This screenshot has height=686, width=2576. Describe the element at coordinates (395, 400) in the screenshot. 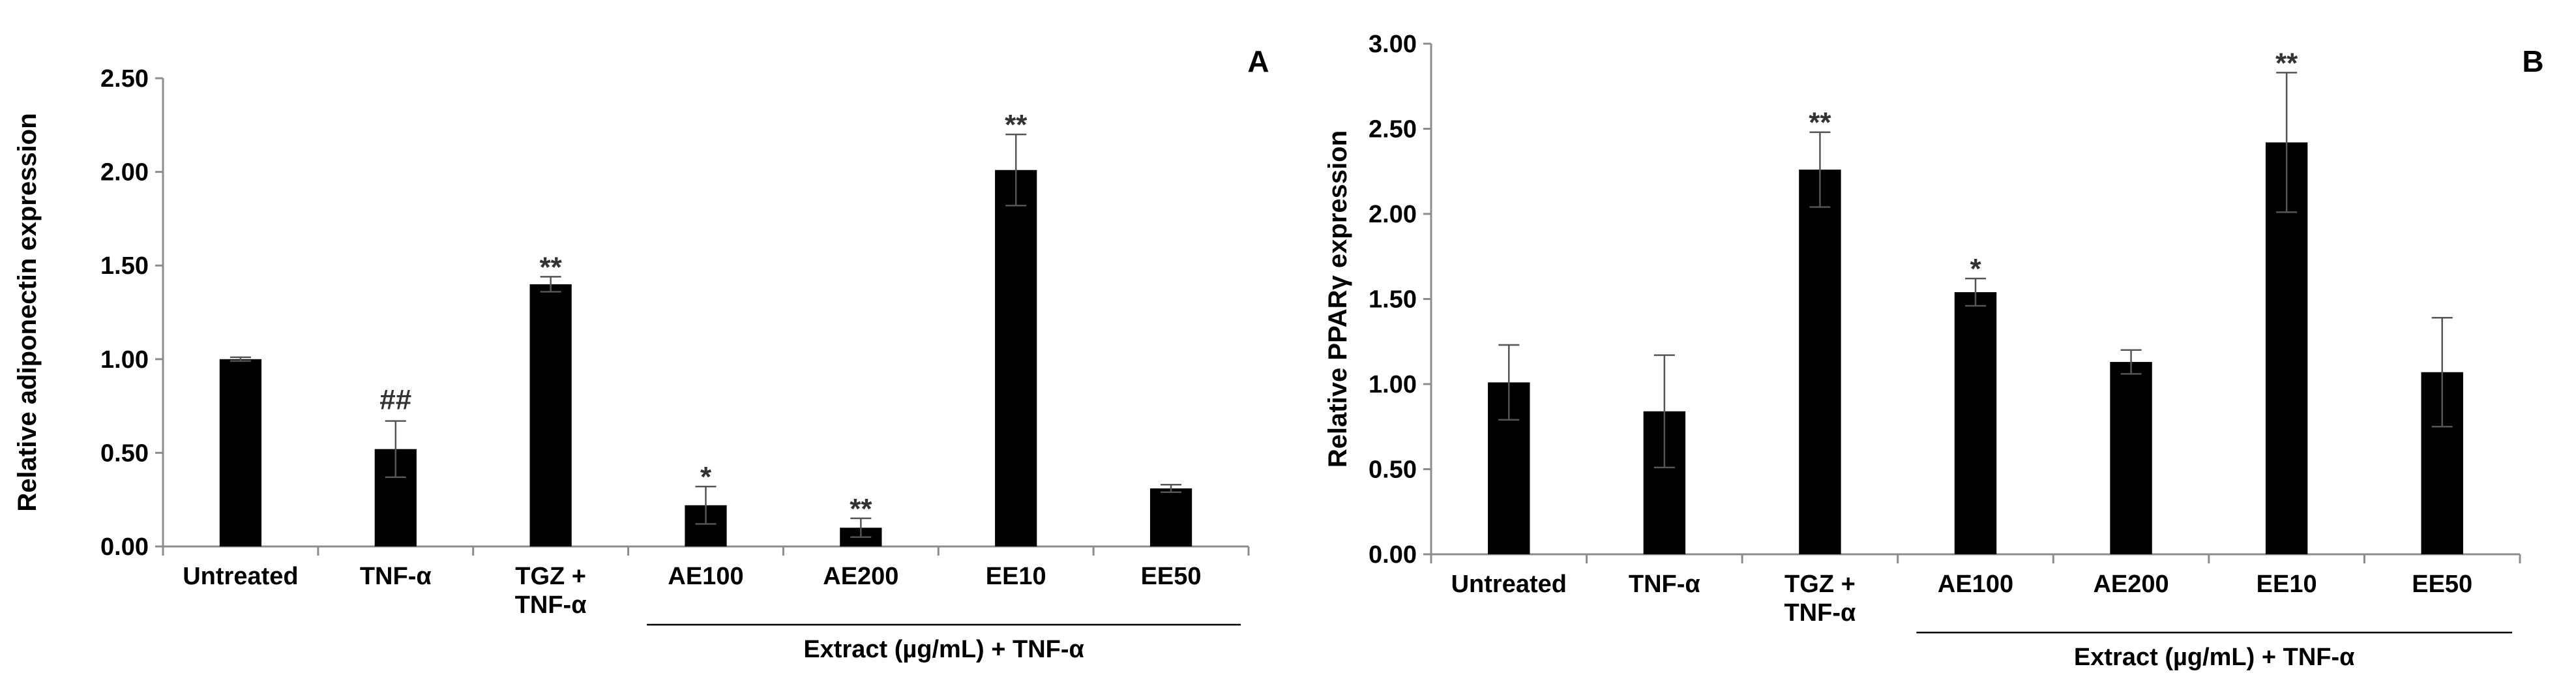

I see `significance-label: ##` at that location.